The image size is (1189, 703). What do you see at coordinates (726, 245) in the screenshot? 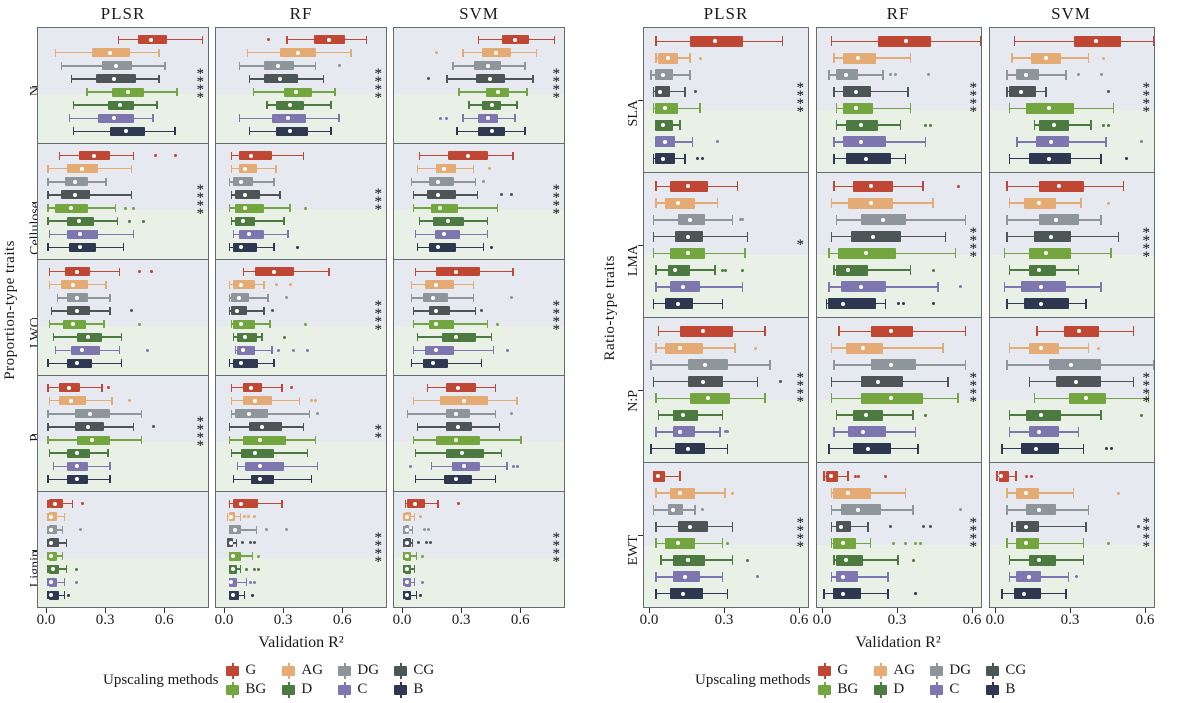
I see `panel-cell: *` at bounding box center [726, 245].